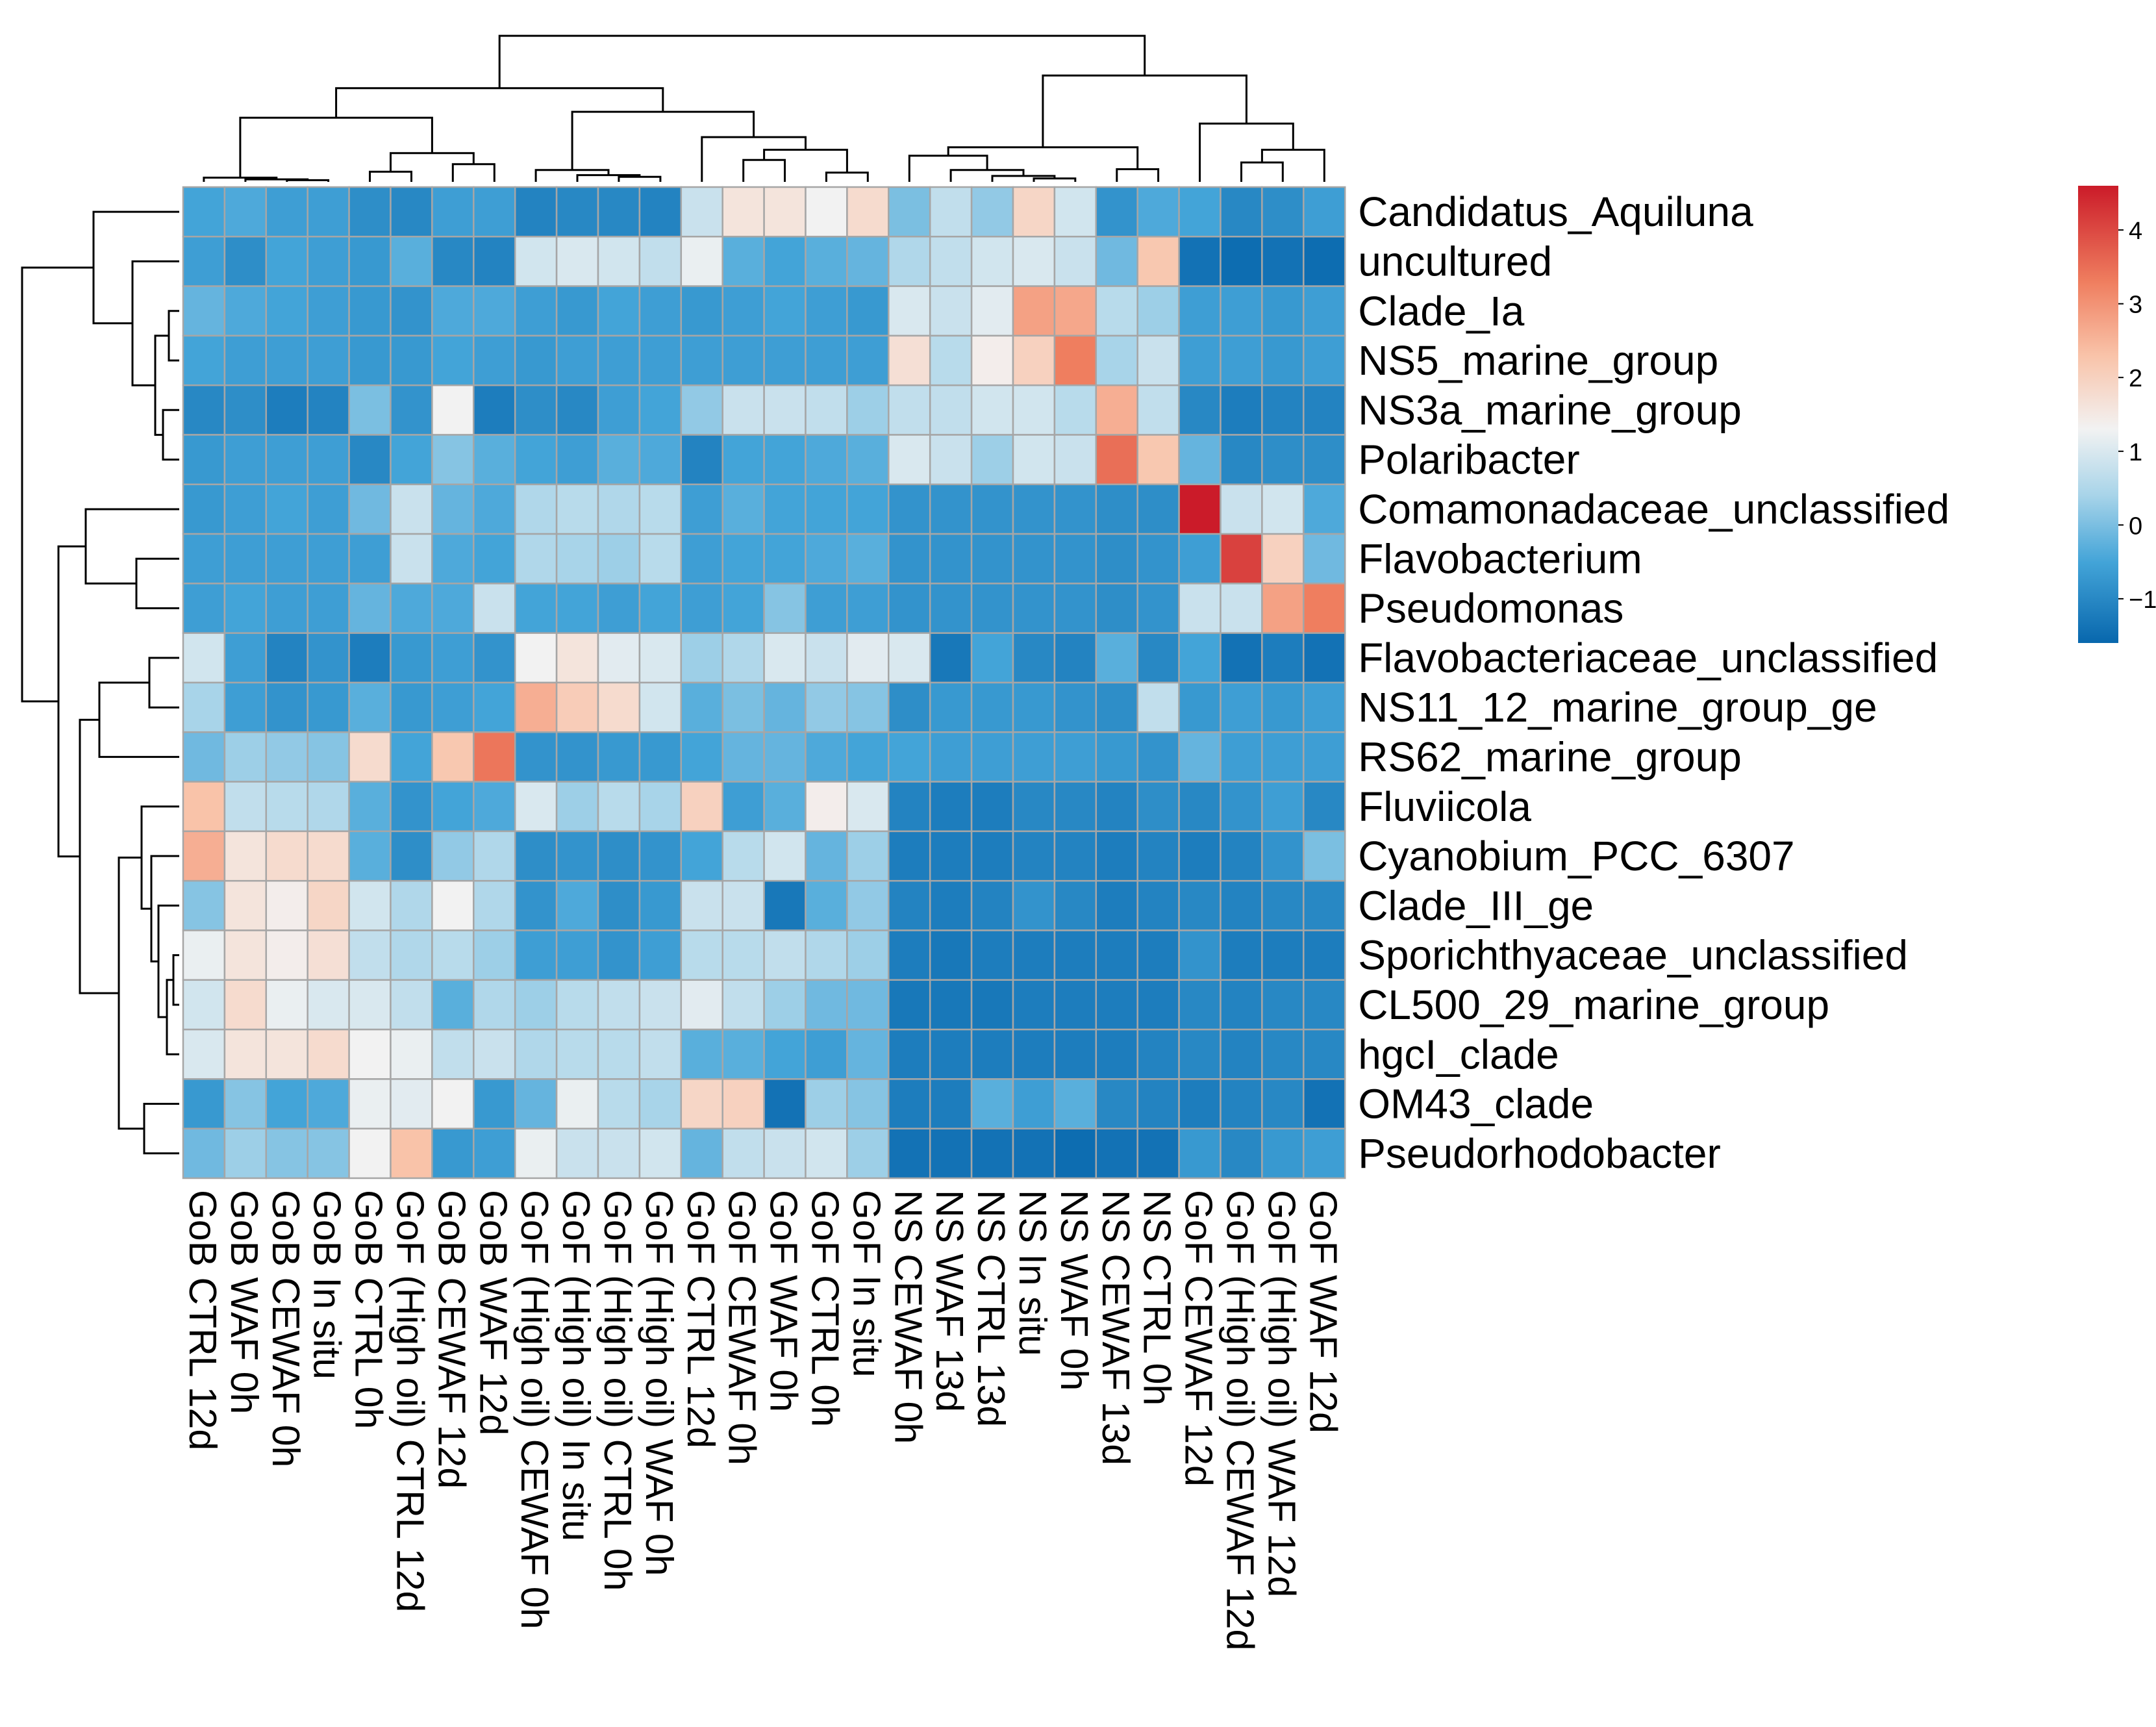 The width and height of the screenshot is (2156, 1727). Describe the element at coordinates (617, 1390) in the screenshot. I see `column-label: GoF (High oil) CTRL 0h` at that location.